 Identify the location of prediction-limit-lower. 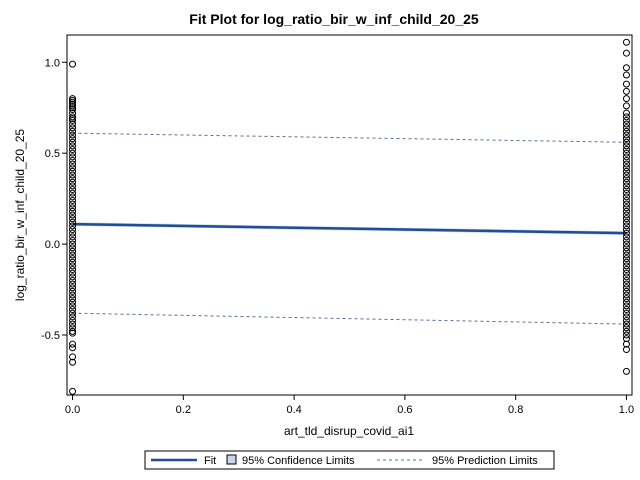
(349, 318).